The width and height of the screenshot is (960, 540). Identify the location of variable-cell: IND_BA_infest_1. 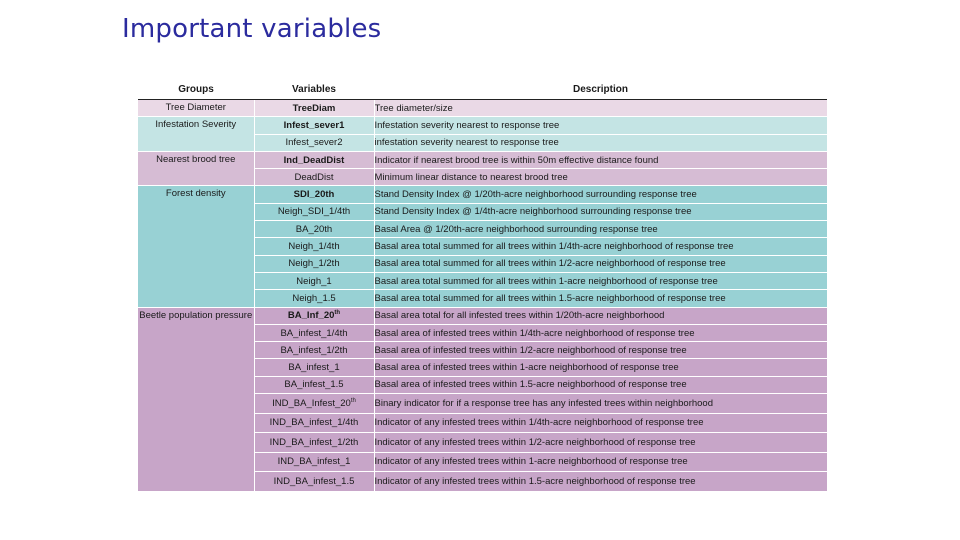
(313, 462).